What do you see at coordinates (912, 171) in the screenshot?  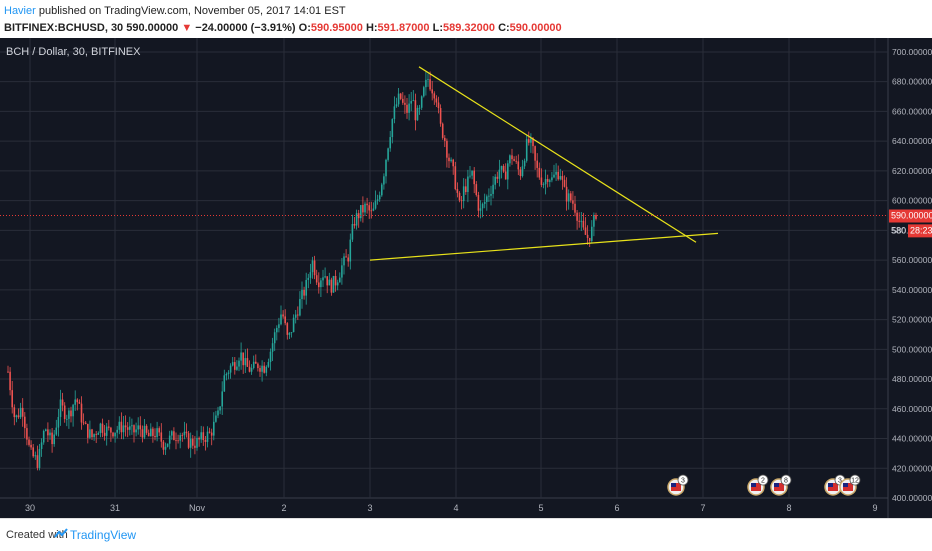 I see `y-tick-label: 620.00000` at bounding box center [912, 171].